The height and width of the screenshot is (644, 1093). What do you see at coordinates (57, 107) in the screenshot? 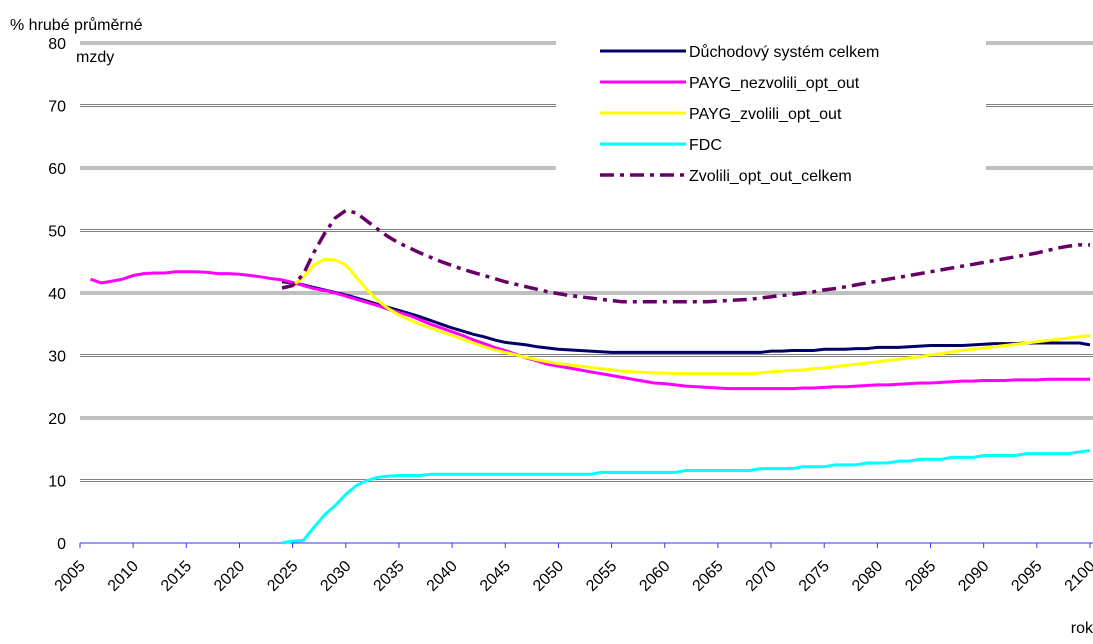
I see `y-tick-label: 70` at bounding box center [57, 107].